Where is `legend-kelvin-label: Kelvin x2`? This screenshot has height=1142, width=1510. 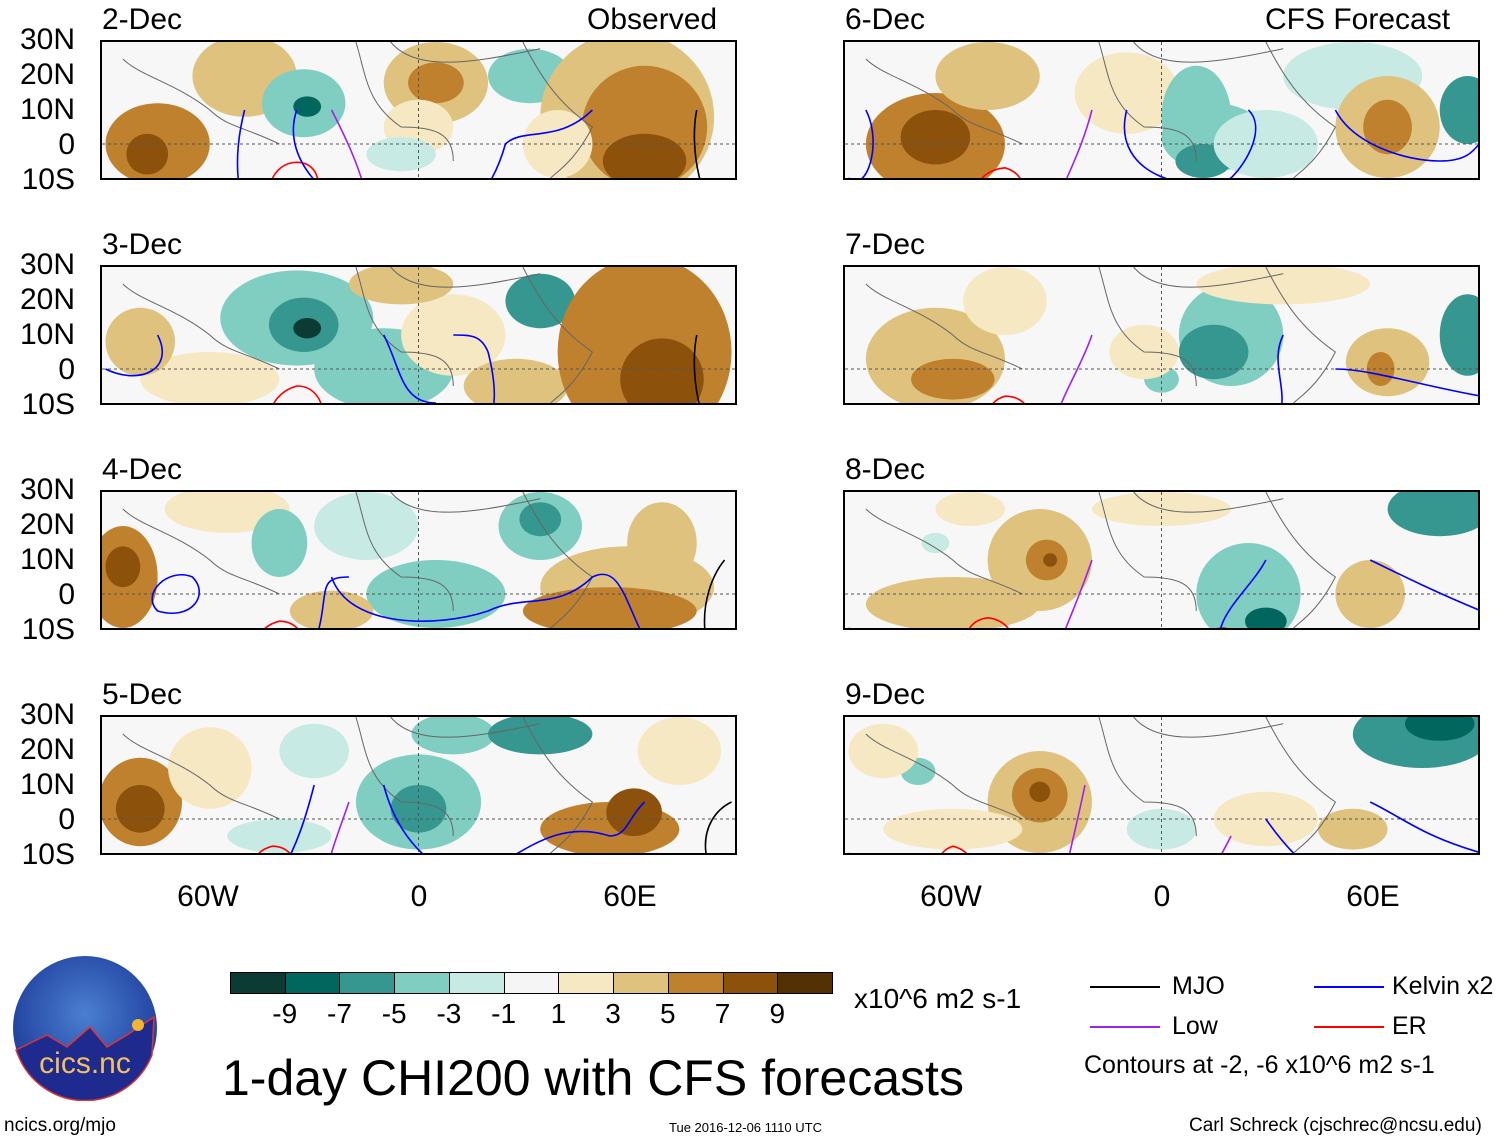
legend-kelvin-label: Kelvin x2 is located at coordinates (1443, 986).